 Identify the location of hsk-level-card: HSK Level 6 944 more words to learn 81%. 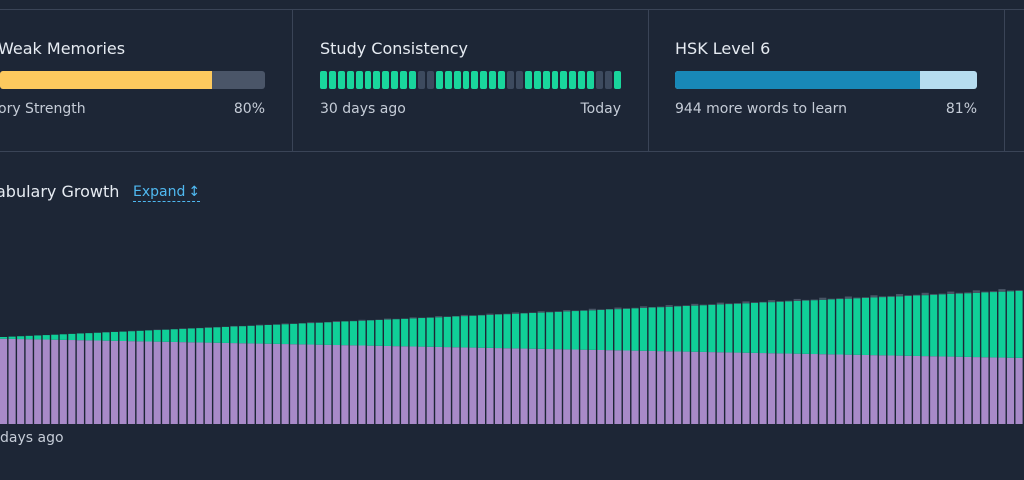
(826, 80).